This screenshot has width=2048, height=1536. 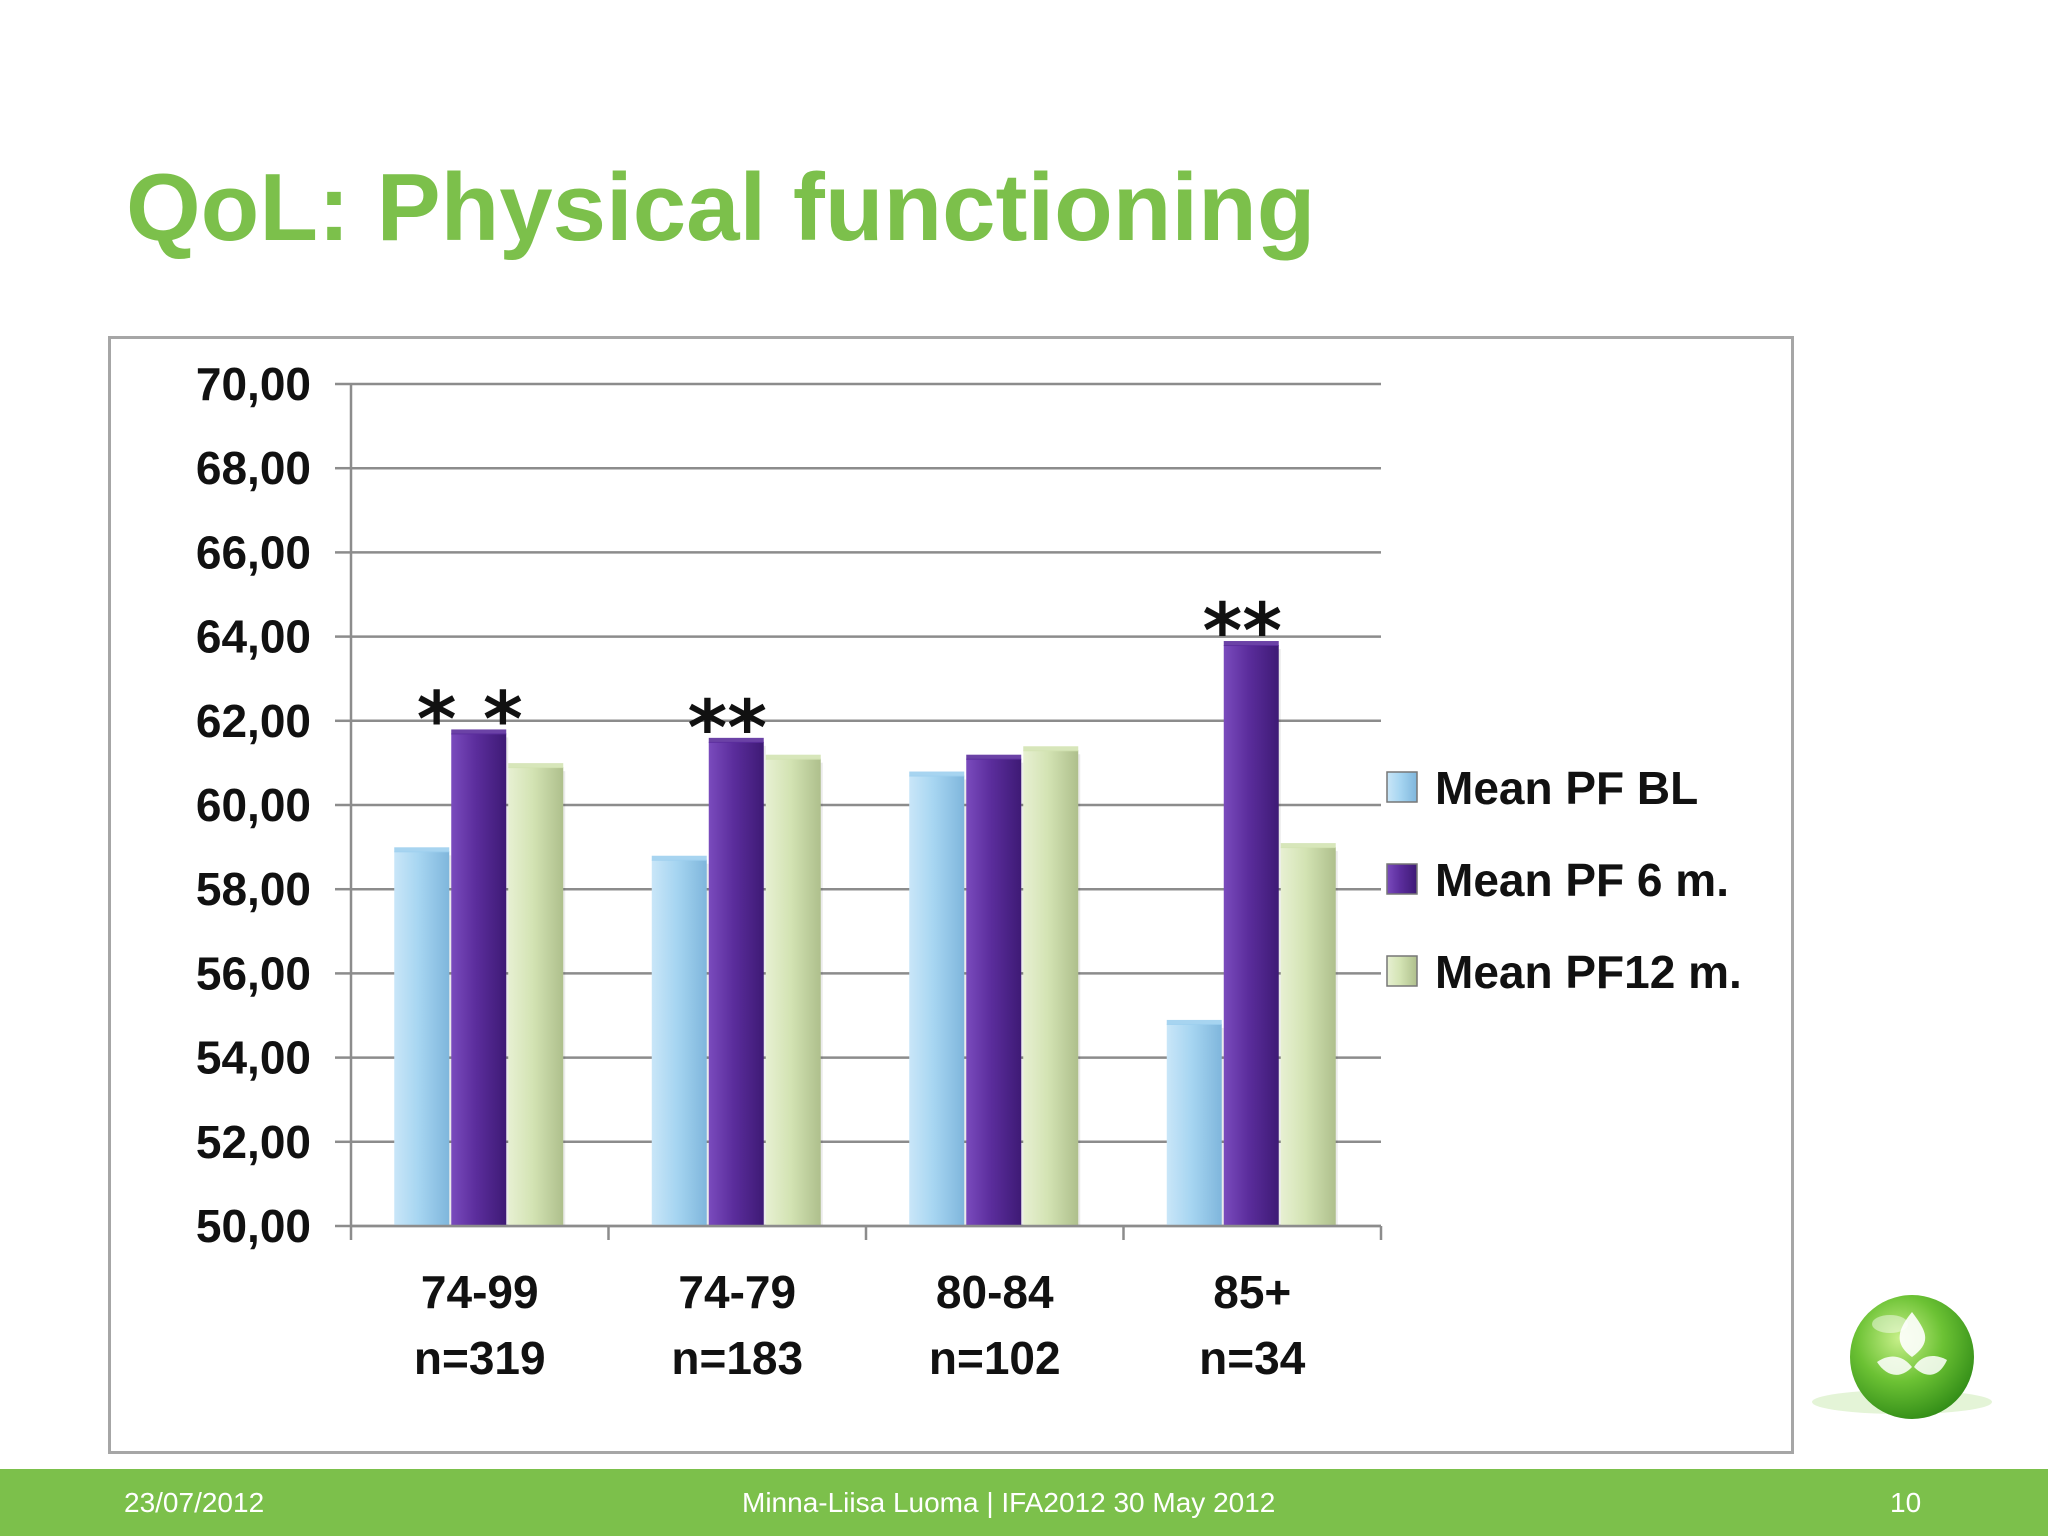 What do you see at coordinates (1252, 1358) in the screenshot?
I see `x-category-sublabel: n=34` at bounding box center [1252, 1358].